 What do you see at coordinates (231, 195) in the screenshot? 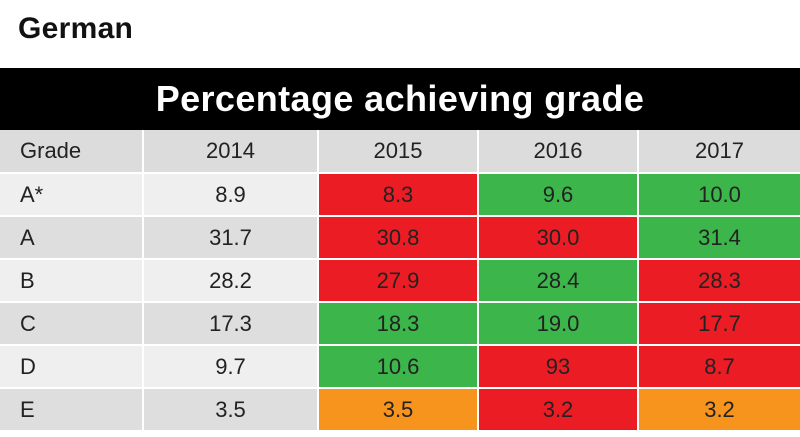
I see `value-cell-2014: 8.9` at bounding box center [231, 195].